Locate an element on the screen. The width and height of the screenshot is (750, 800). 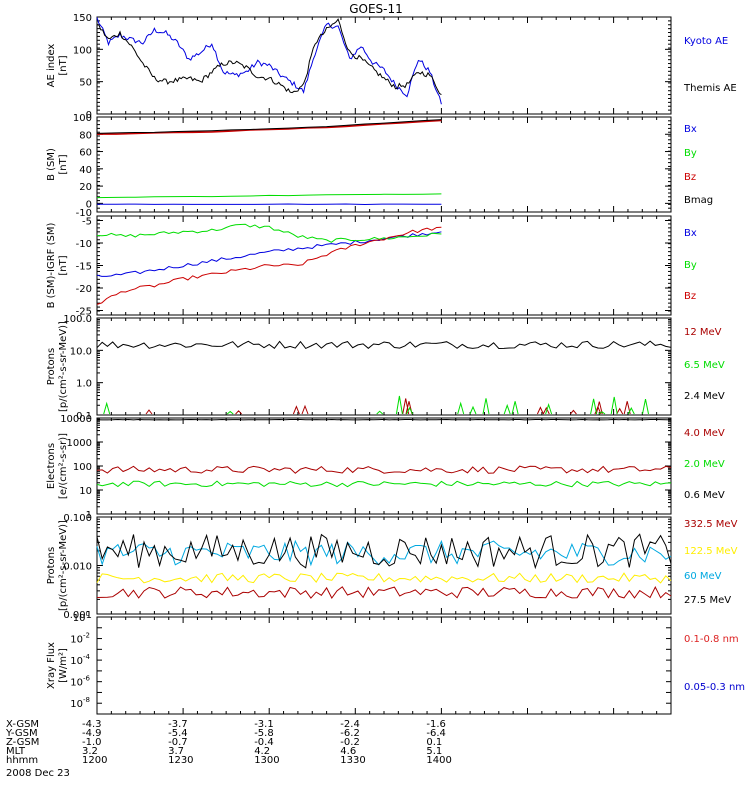
y-tick-label: -5 is located at coordinates (87, 222).